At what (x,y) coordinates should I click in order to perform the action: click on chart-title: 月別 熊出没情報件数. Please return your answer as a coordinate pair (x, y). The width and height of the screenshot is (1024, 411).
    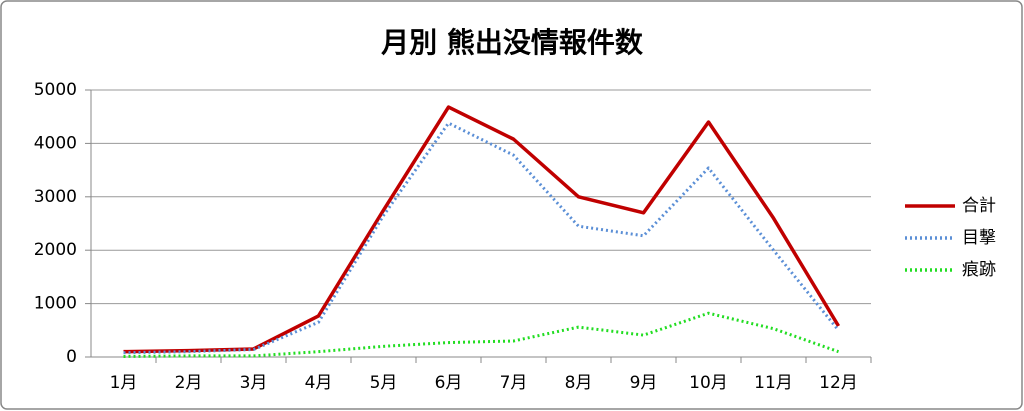
    Looking at the image, I should click on (512, 42).